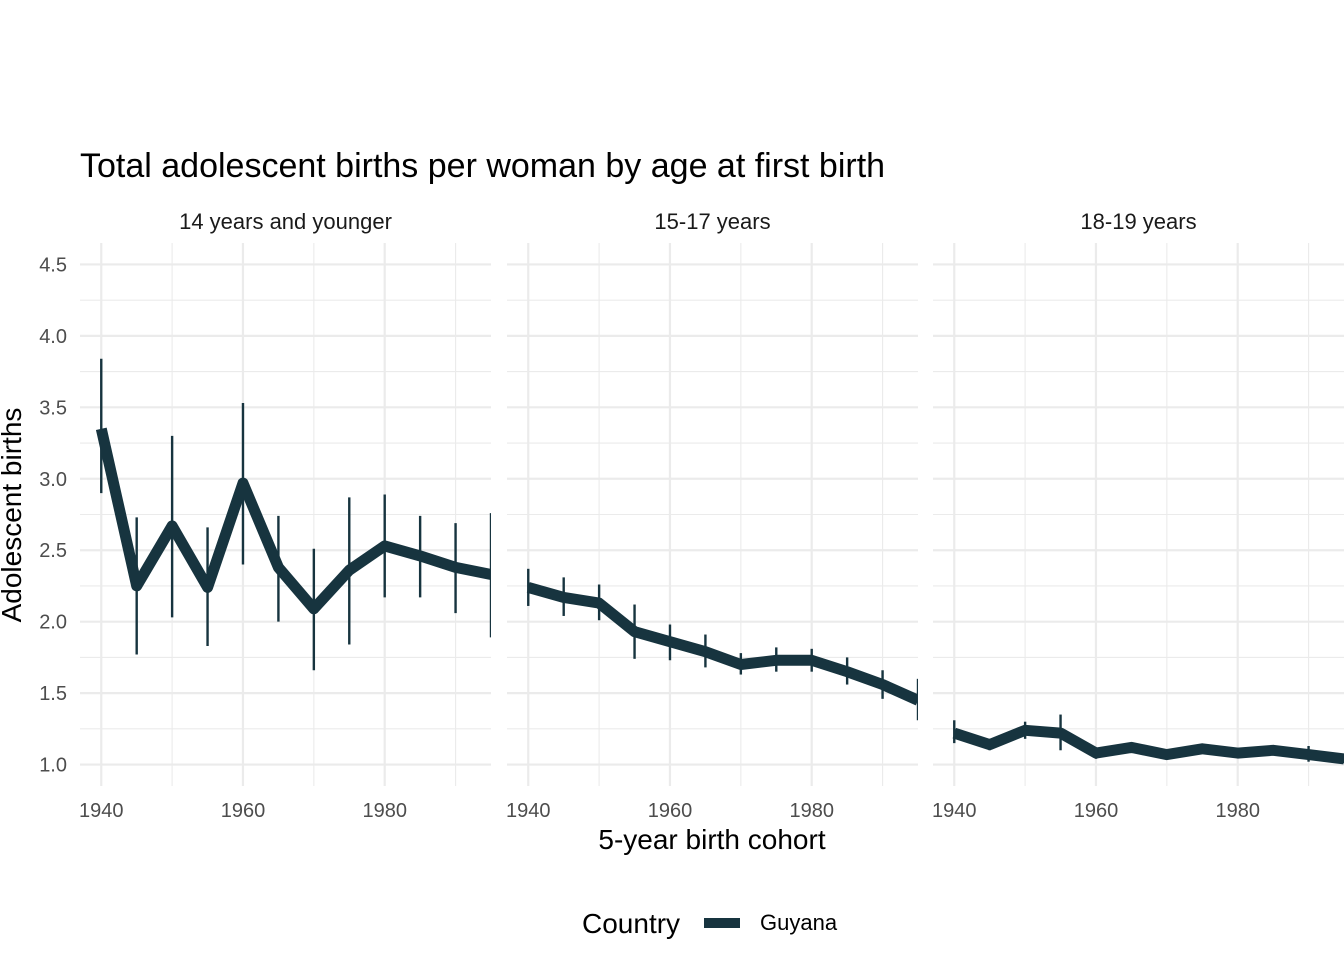 This screenshot has width=1344, height=960. Describe the element at coordinates (53, 408) in the screenshot. I see `y-tick-label: 3.5` at that location.